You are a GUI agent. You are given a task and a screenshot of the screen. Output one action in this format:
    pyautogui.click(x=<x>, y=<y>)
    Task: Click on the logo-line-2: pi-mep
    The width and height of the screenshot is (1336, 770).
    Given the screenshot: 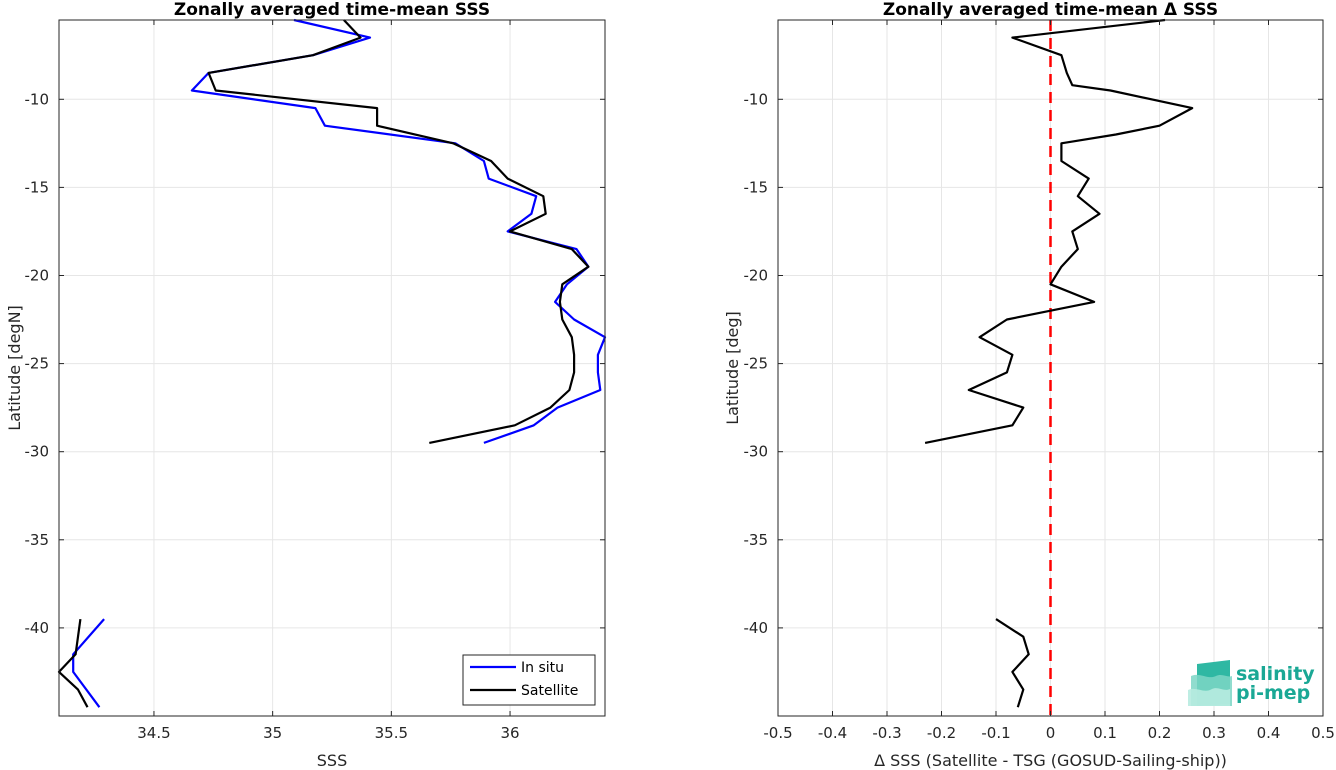 What is the action you would take?
    pyautogui.click(x=1273, y=693)
    